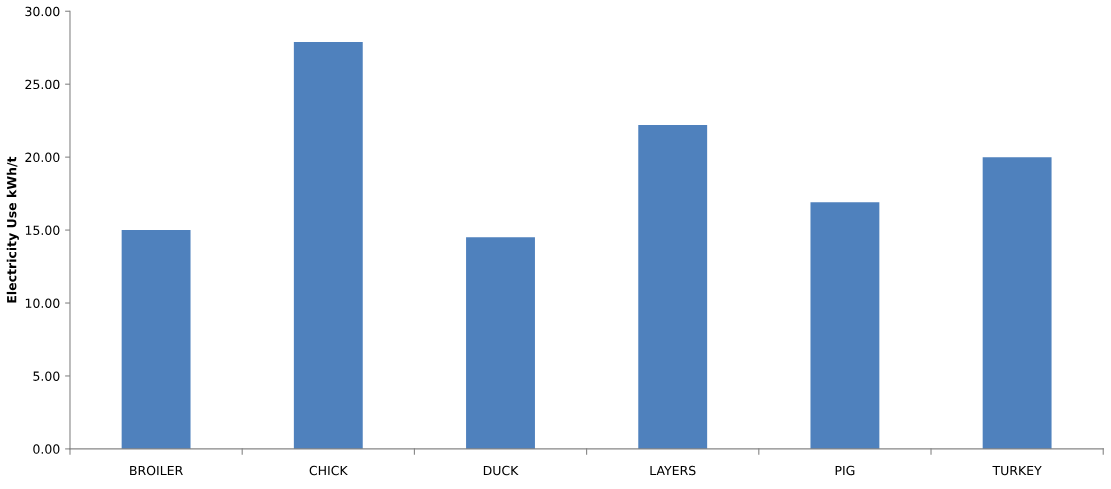  Describe the element at coordinates (42, 84) in the screenshot. I see `y-tick-label: 25.00` at that location.